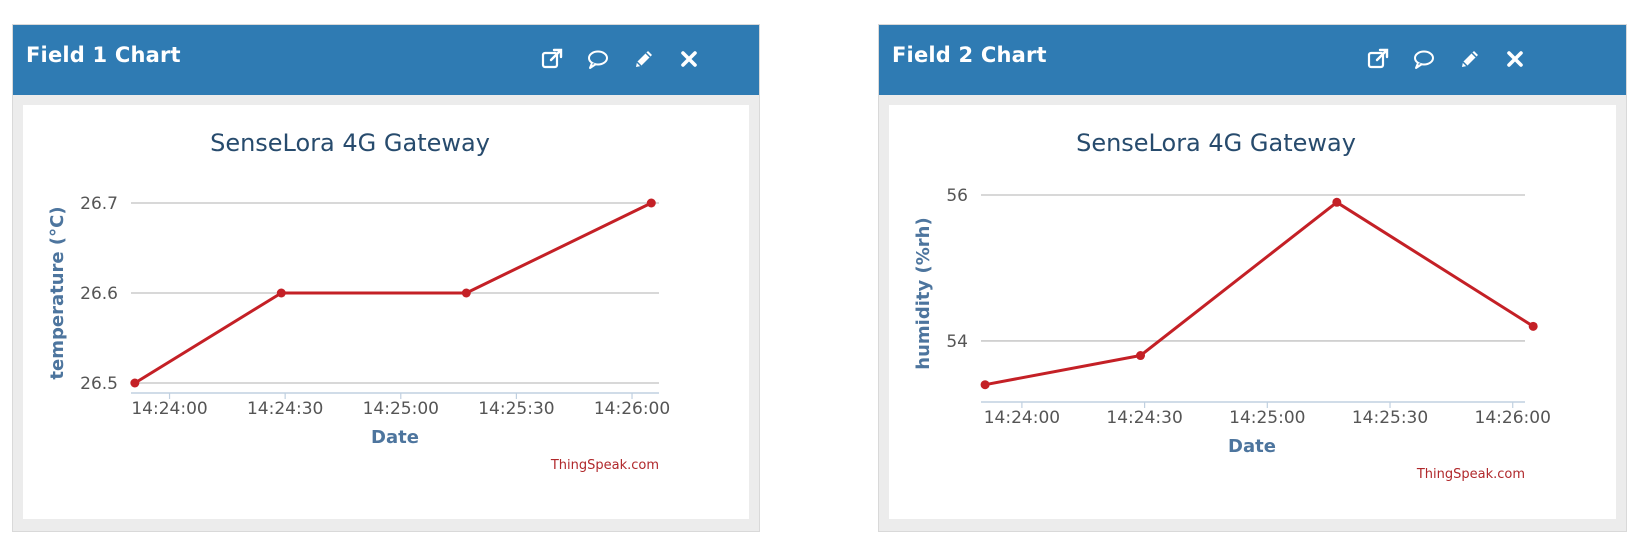  Describe the element at coordinates (99, 204) in the screenshot. I see `y-tick-label: 26.7` at that location.